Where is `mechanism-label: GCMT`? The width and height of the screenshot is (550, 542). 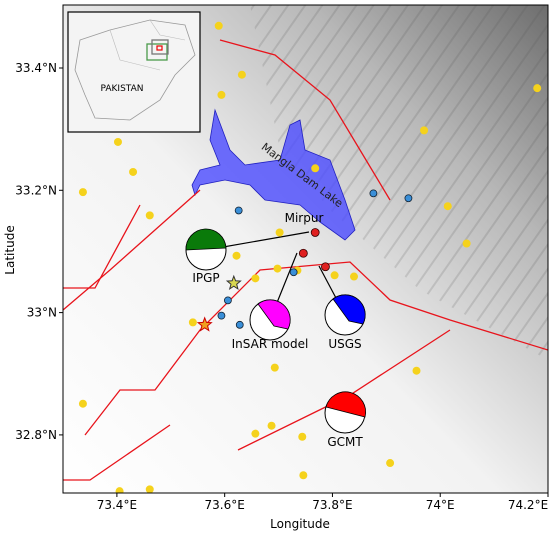
mechanism-label: GCMT is located at coordinates (345, 442).